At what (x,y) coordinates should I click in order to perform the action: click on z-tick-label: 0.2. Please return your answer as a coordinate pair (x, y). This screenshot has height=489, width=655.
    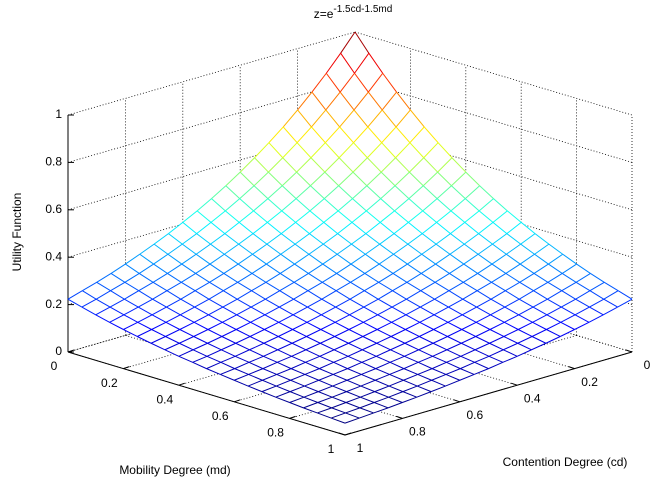
    Looking at the image, I should click on (53, 304).